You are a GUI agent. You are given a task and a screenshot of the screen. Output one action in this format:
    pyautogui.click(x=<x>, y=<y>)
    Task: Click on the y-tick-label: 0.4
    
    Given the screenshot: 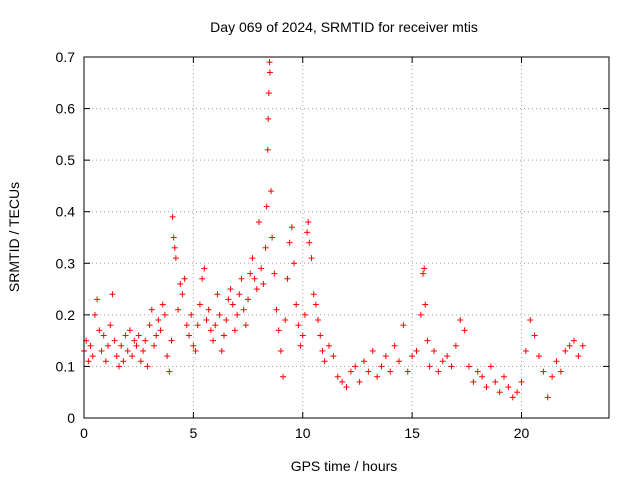 What is the action you would take?
    pyautogui.click(x=66, y=212)
    